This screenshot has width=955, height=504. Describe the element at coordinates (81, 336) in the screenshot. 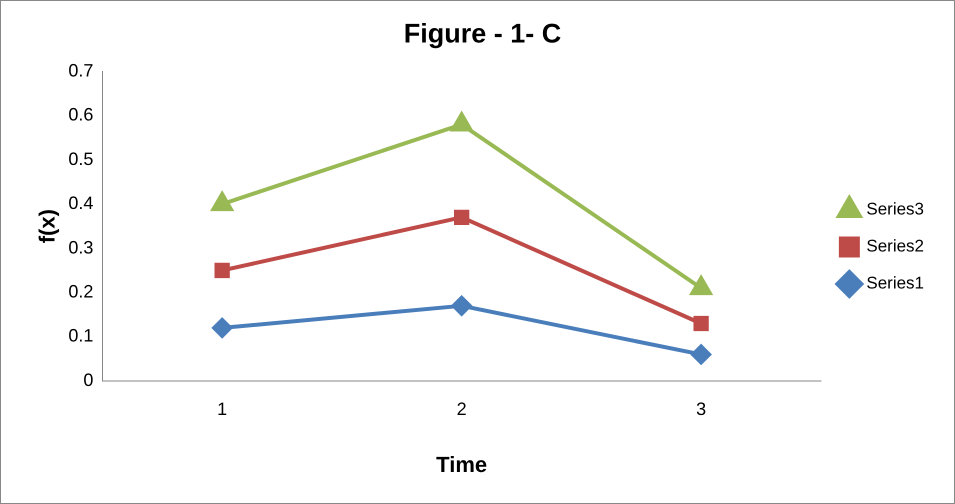

I see `y-tick-label: 0.1` at that location.